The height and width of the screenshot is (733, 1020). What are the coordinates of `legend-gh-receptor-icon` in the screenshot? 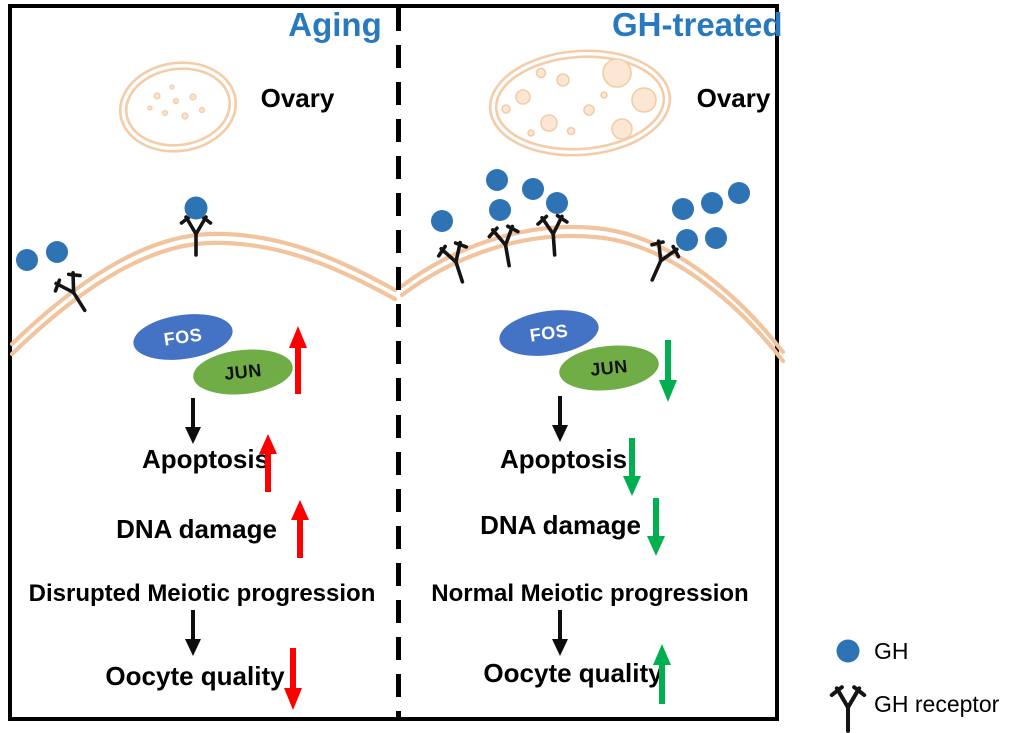 It's located at (848, 709).